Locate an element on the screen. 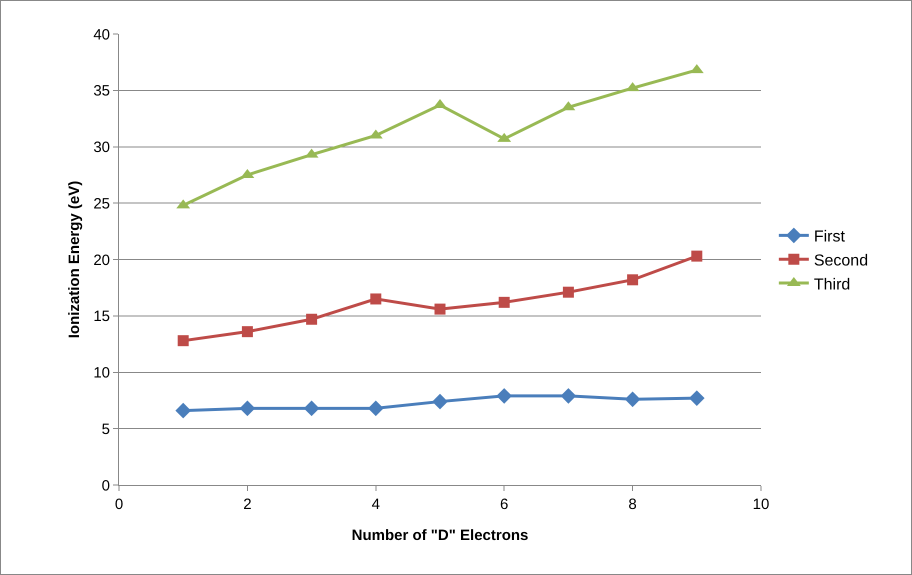  y-tick-label: 35 is located at coordinates (101, 91).